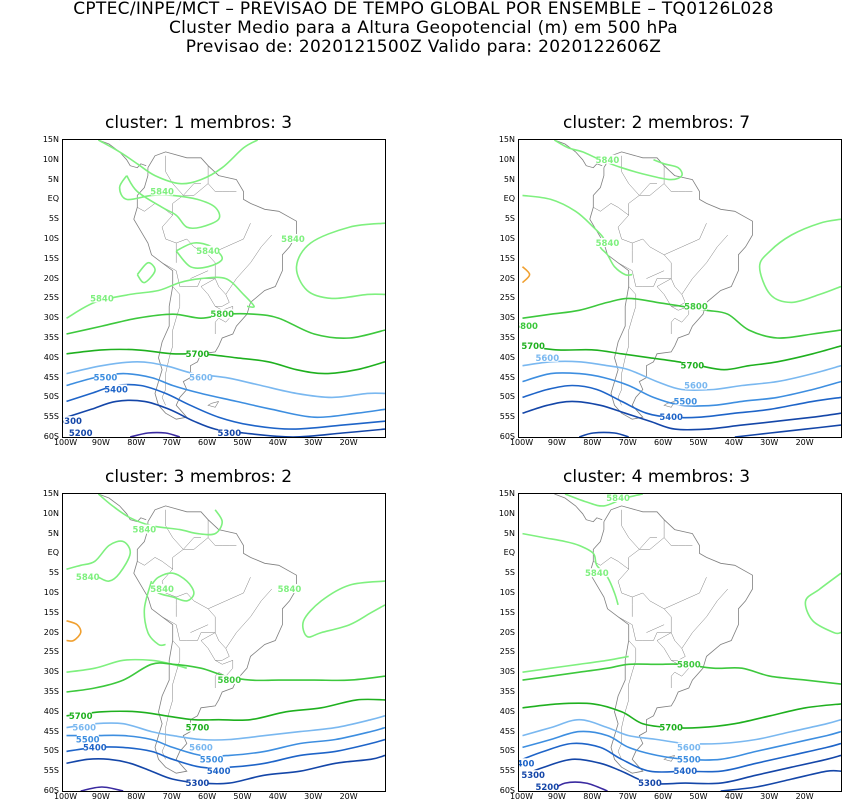 Image resolution: width=847 pixels, height=803 pixels. Describe the element at coordinates (53, 533) in the screenshot. I see `lat-tick-label: 5N` at that location.